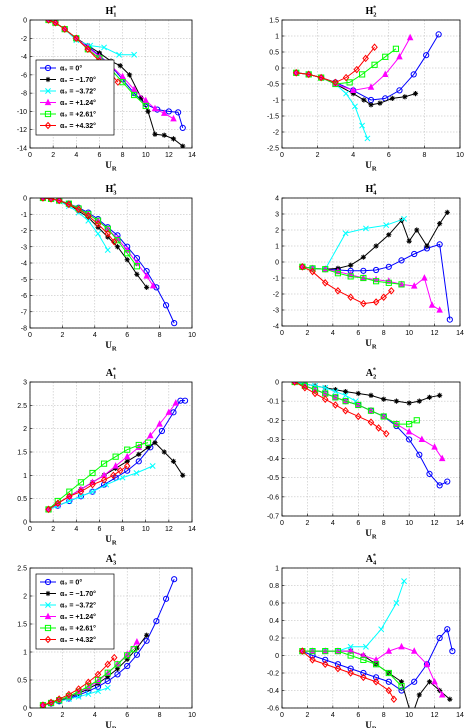  Describe the element at coordinates (108, 268) in the screenshot. I see `chart-panel-h3: 0 2 4 6 8 10 0 -1 -2 -3 -4 -5 -6 -7 -8 H3* UR` at that location.